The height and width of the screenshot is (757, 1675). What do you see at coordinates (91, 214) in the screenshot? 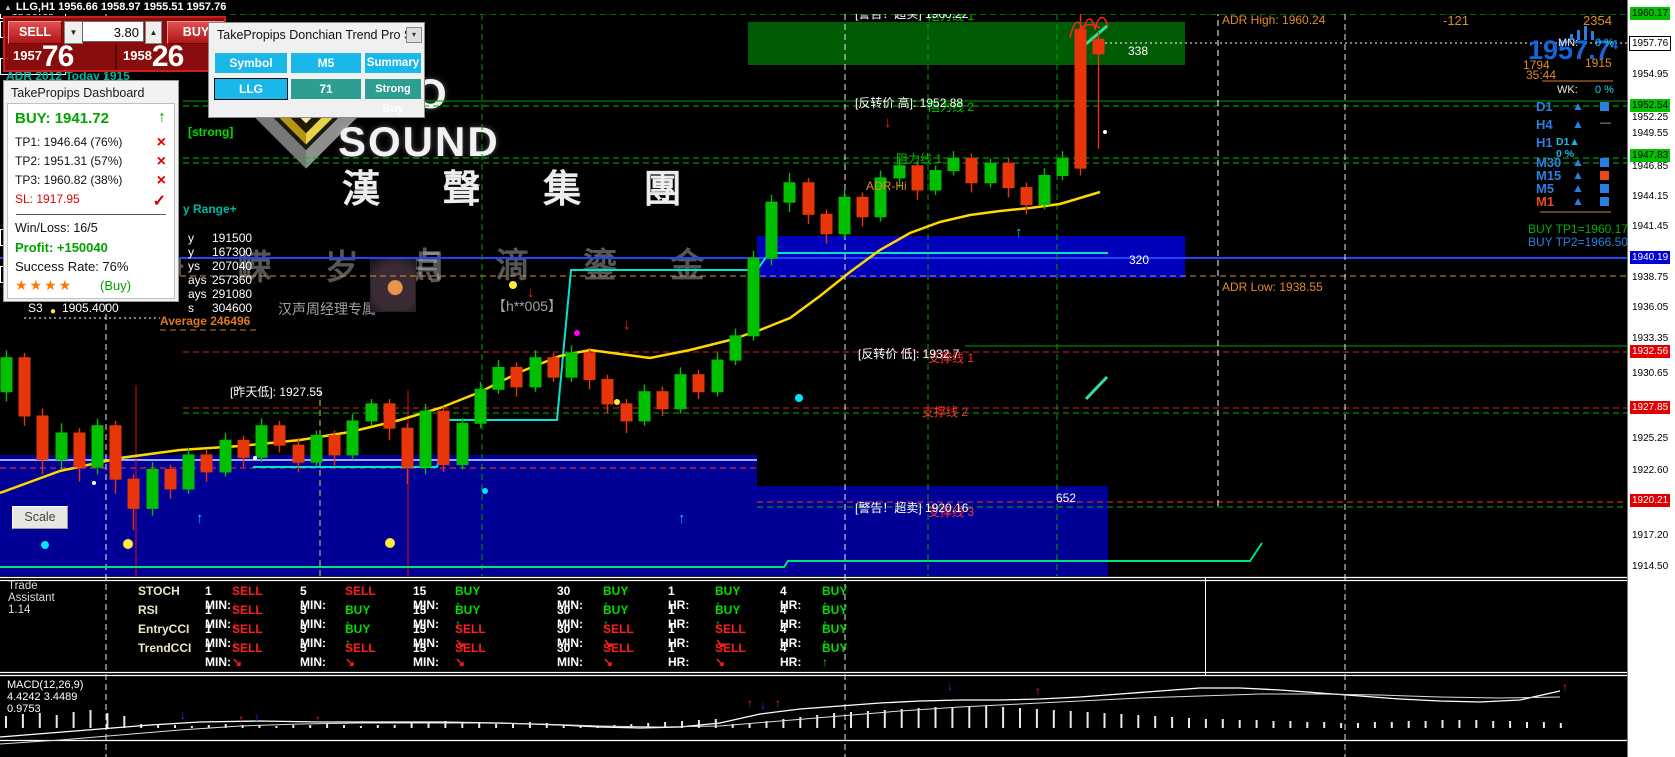
I see `divider` at bounding box center [91, 214].